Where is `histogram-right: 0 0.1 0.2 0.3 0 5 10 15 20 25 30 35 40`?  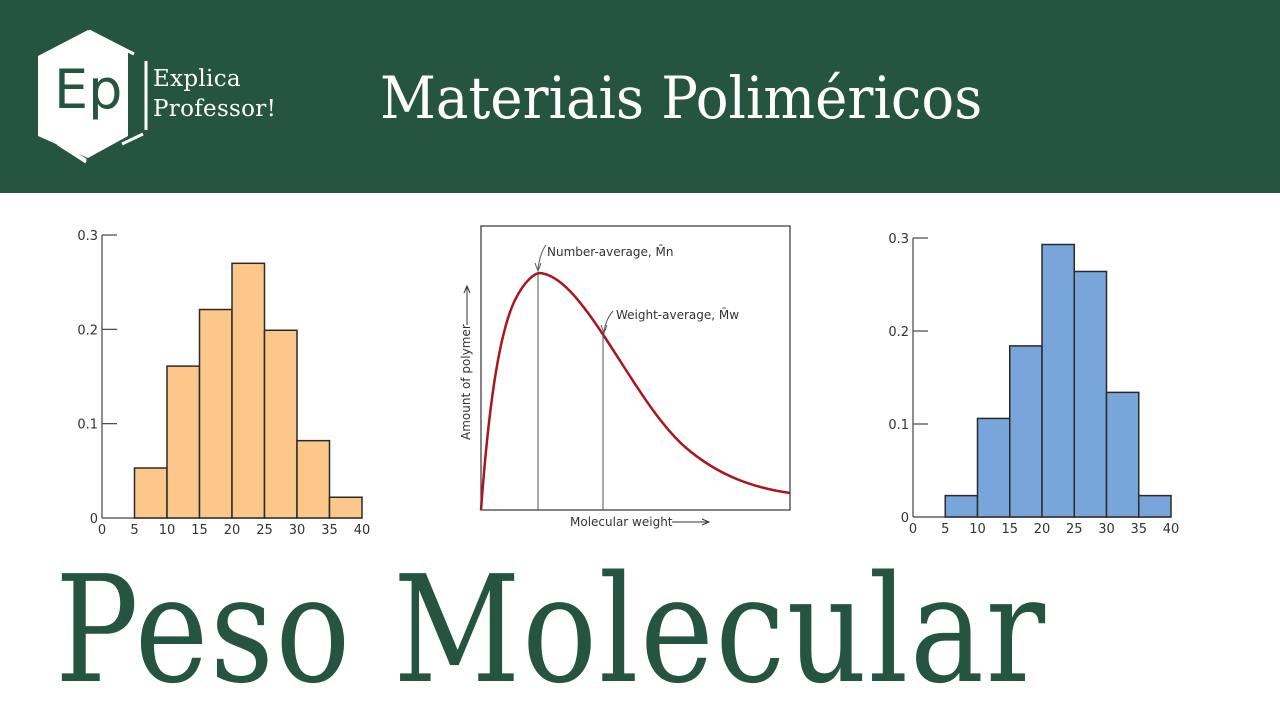 histogram-right: 0 0.1 0.2 0.3 0 5 10 15 20 25 30 35 40 is located at coordinates (1034, 384).